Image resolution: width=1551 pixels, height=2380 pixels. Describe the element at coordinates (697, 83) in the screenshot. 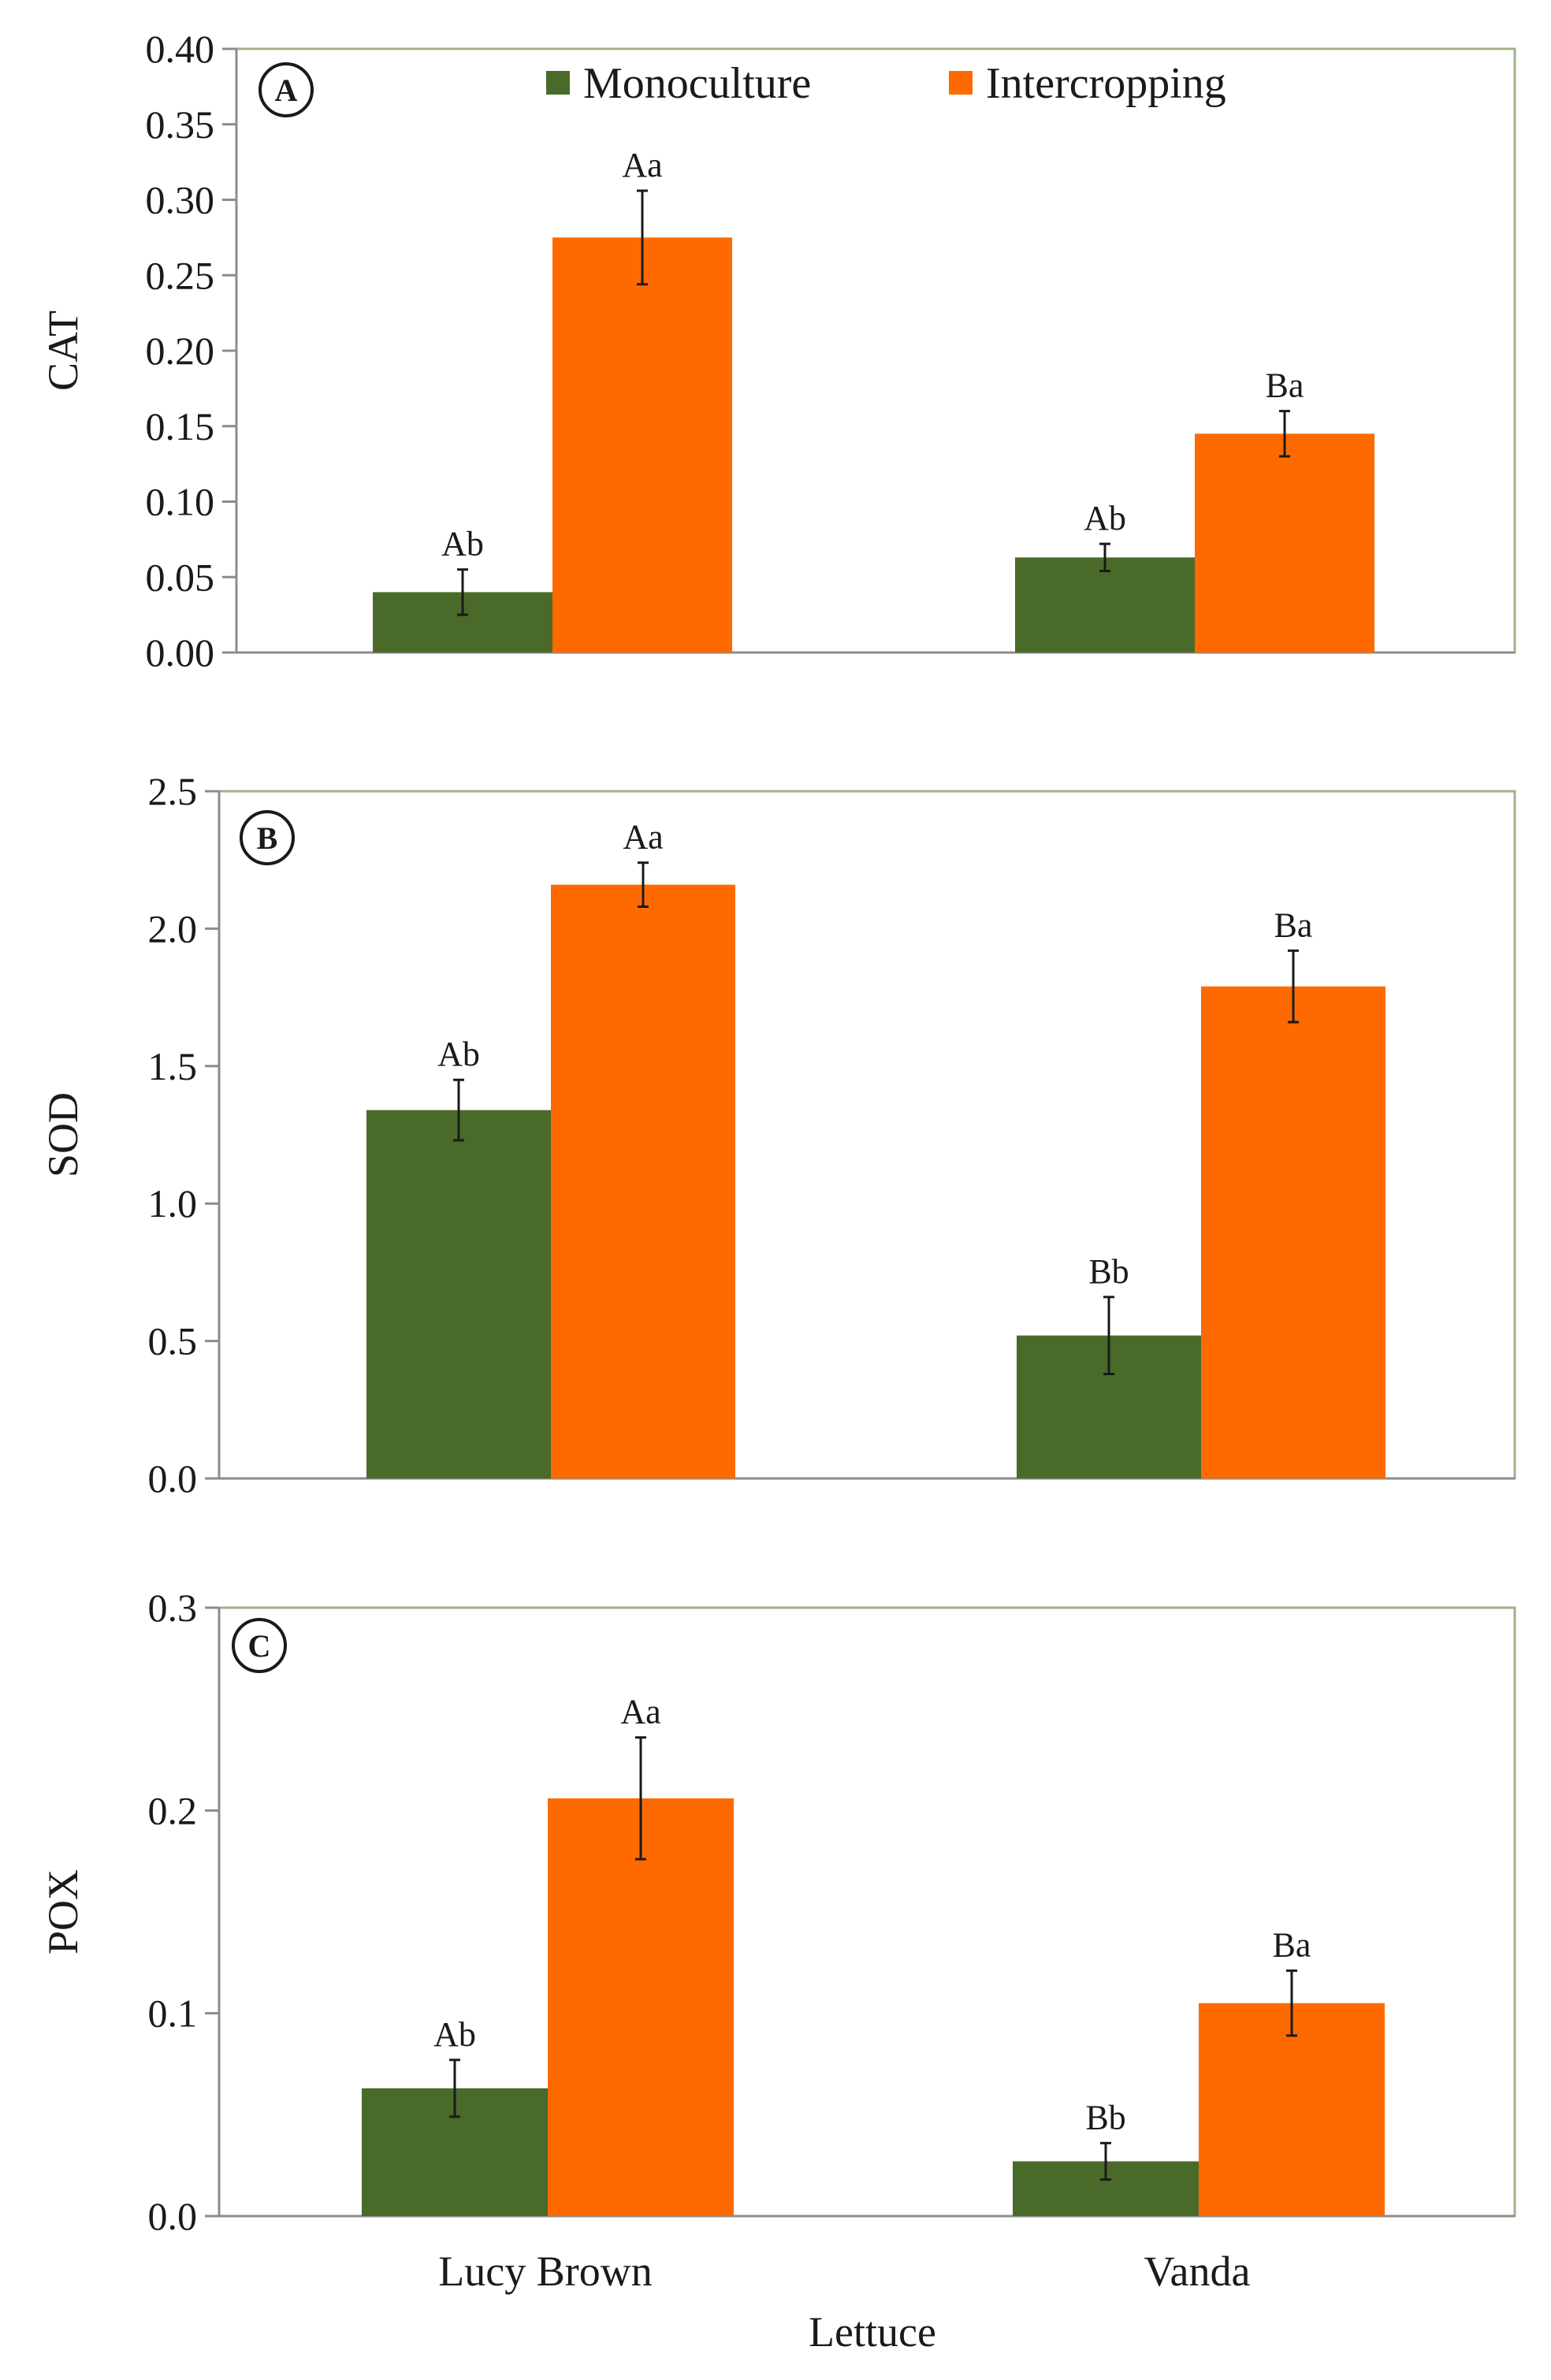

I see `legend-label-monoculture: Monoculture` at that location.